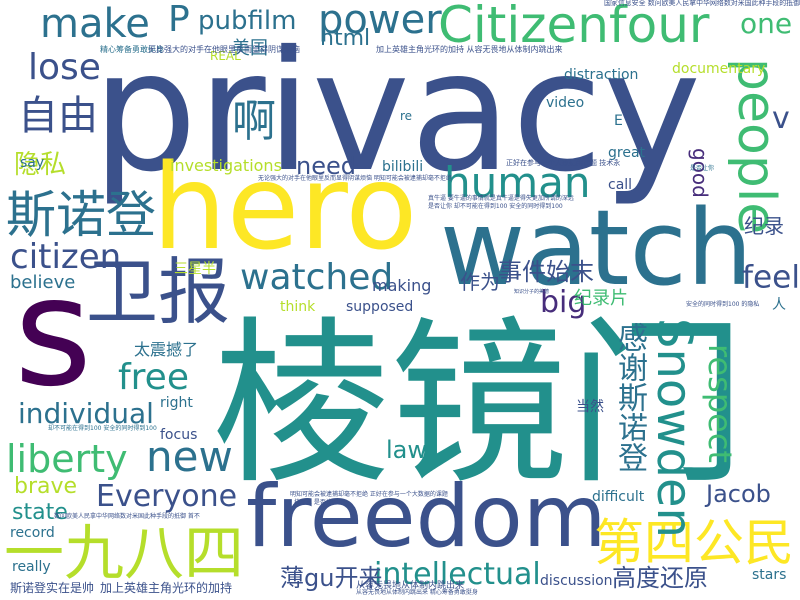 Image resolution: width=800 pixels, height=600 pixels. What do you see at coordinates (601, 75) in the screenshot?
I see `word-distraction: distraction` at bounding box center [601, 75].